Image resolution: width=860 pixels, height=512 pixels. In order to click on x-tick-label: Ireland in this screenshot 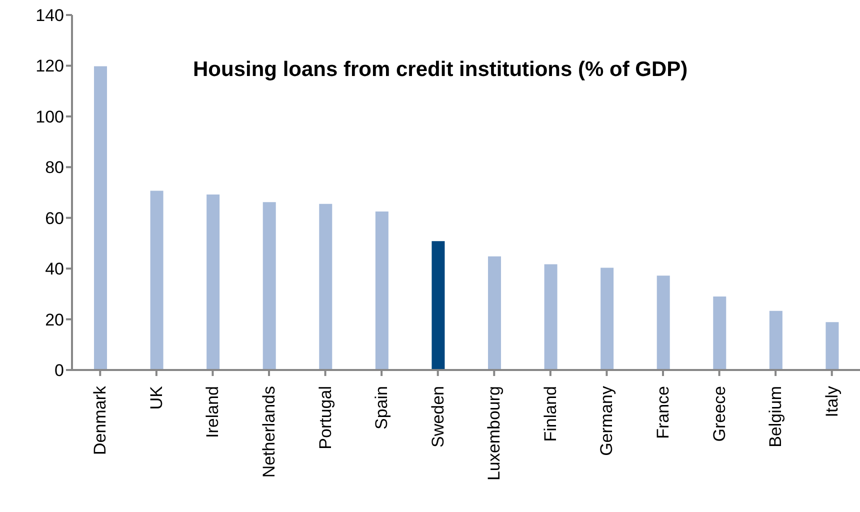, I will do `click(212, 412)`.